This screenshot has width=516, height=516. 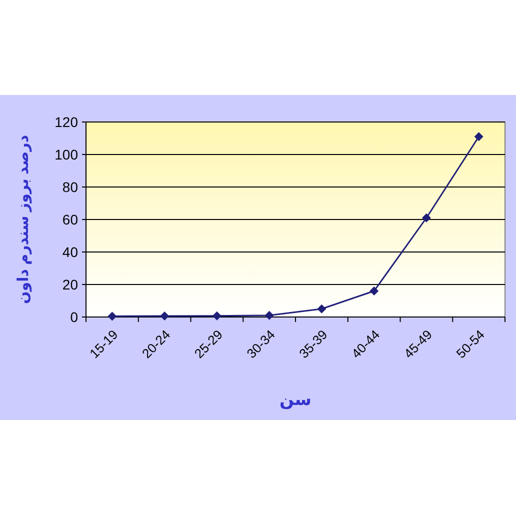 I want to click on y-tick-label: 80, so click(x=70, y=187).